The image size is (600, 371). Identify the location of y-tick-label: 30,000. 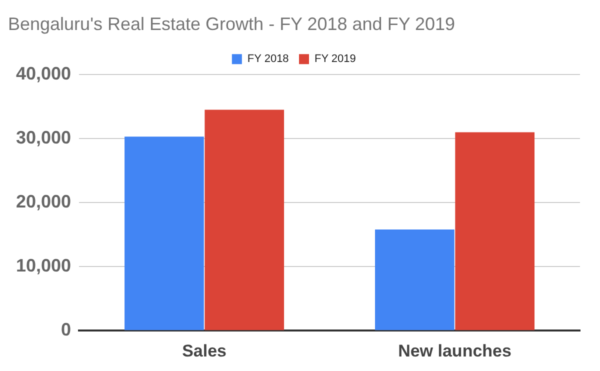
(44, 138).